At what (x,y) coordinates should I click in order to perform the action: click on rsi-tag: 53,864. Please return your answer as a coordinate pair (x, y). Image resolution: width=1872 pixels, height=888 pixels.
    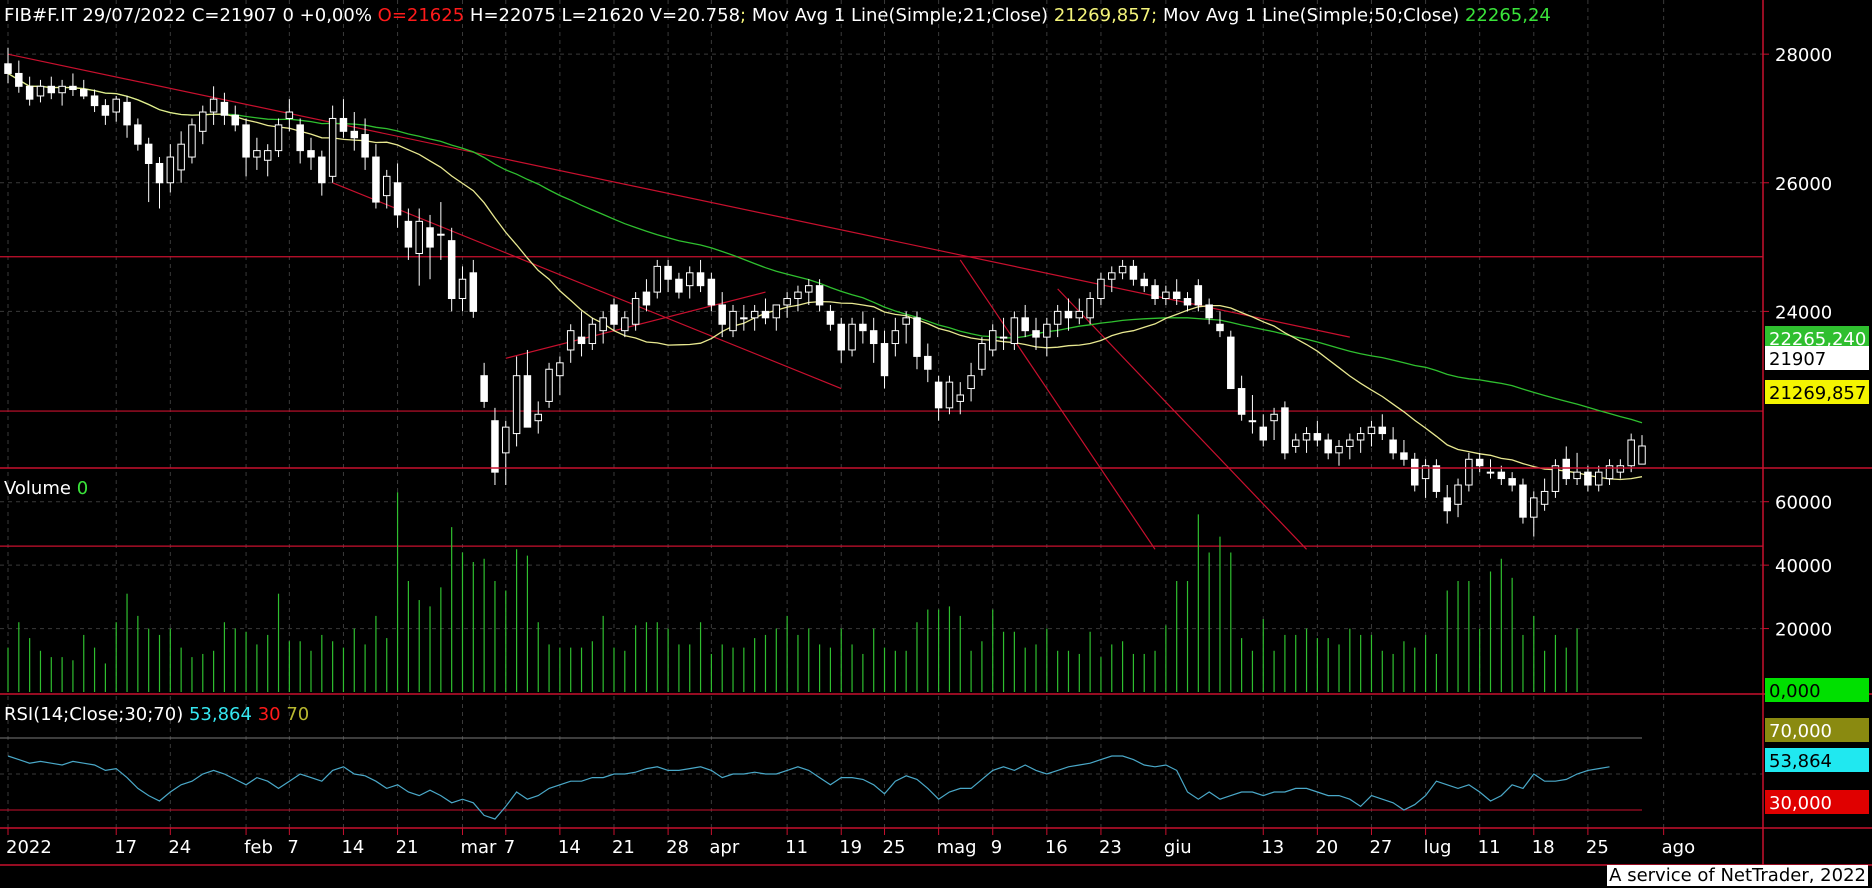
    Looking at the image, I should click on (1800, 761).